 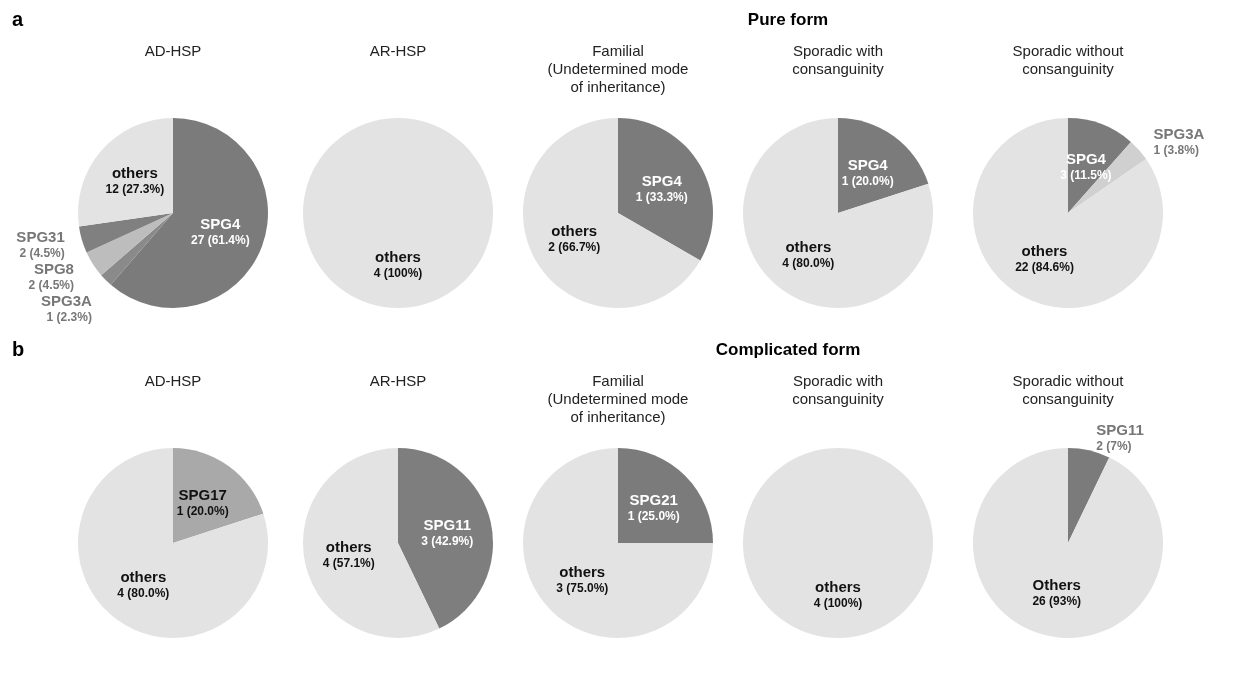 I want to click on text: b, so click(x=18, y=349).